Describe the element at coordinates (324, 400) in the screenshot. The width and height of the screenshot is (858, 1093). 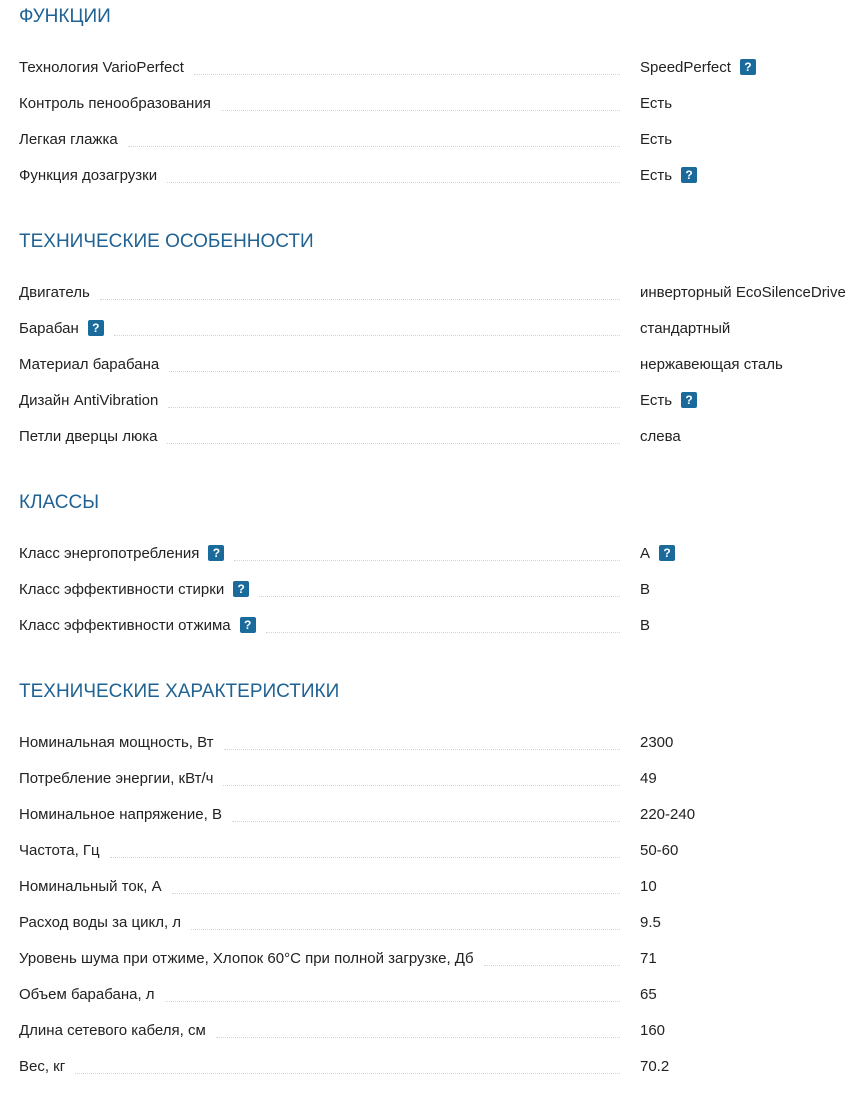
I see `spec-label-cell: Дизайн AntiVibration` at that location.